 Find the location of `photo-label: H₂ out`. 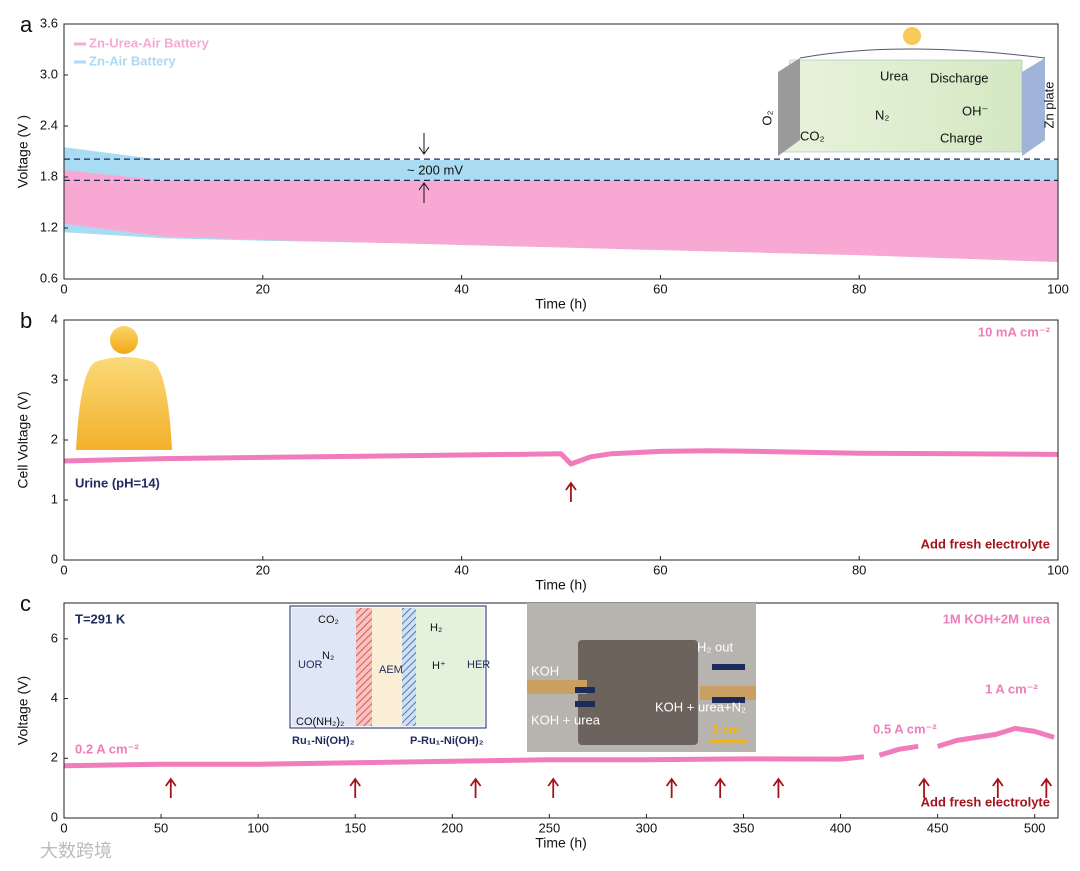

photo-label: H₂ out is located at coordinates (715, 646).